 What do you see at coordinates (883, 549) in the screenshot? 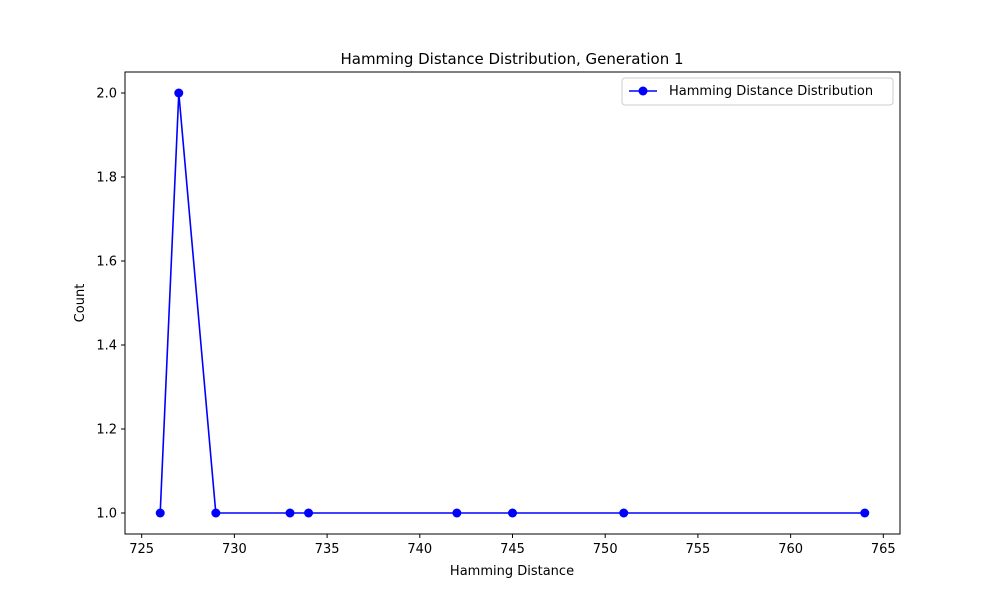
I see `x-tick-label: 765` at bounding box center [883, 549].